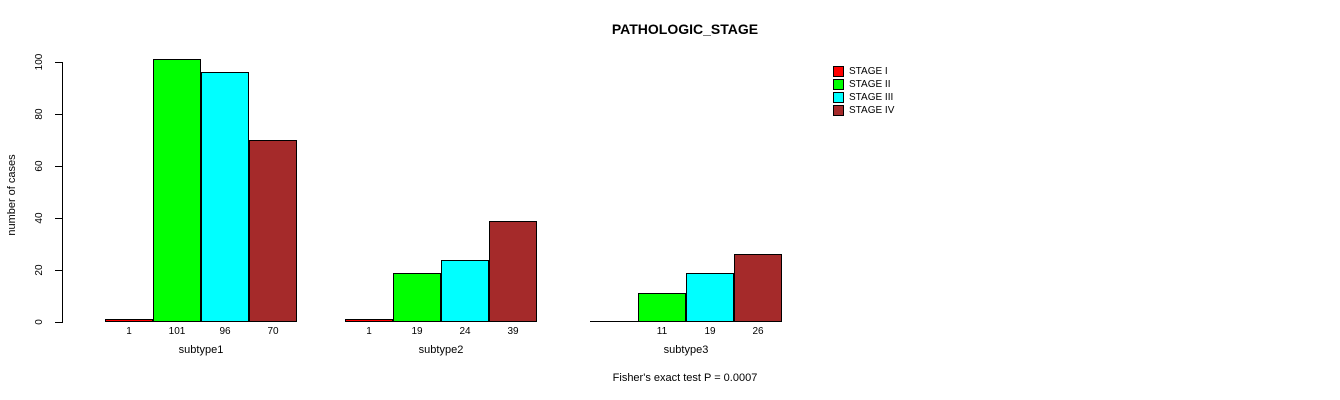 The image size is (1340, 400). I want to click on annotation-text: Fisher's exact test P = 0.0007, so click(685, 378).